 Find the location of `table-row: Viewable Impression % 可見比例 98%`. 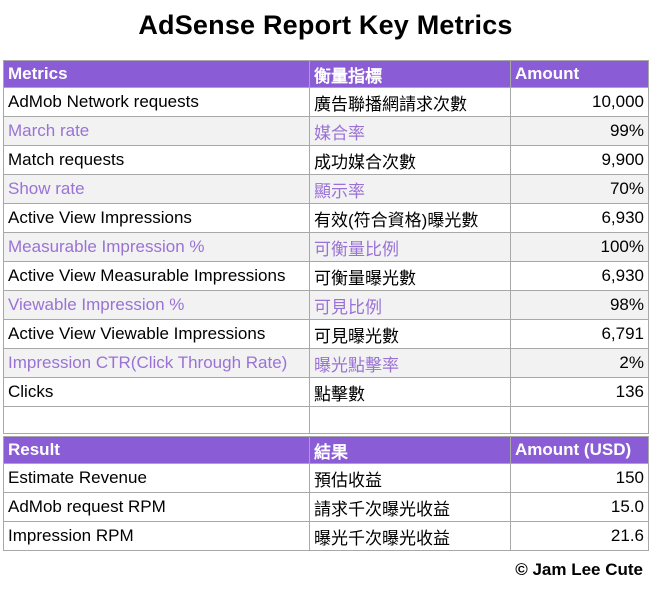

table-row: Viewable Impression % 可見比例 98% is located at coordinates (326, 305).